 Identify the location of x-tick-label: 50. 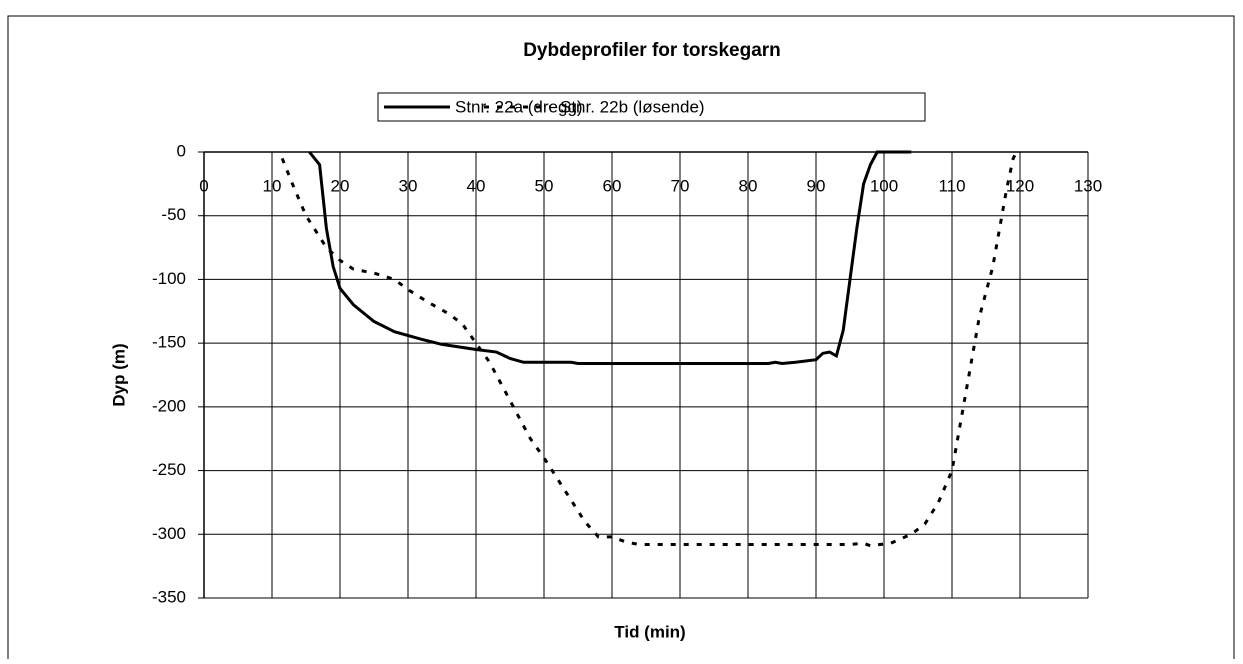
(544, 185).